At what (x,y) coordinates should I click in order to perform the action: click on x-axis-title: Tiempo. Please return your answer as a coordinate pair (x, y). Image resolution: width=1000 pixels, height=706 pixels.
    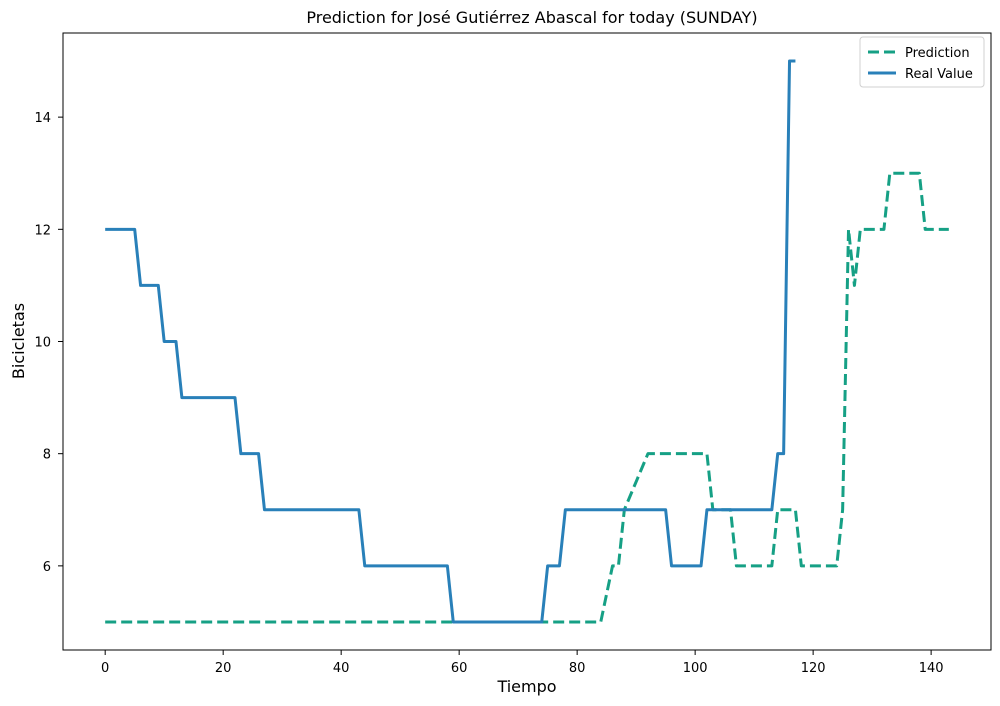
    Looking at the image, I should click on (526, 686).